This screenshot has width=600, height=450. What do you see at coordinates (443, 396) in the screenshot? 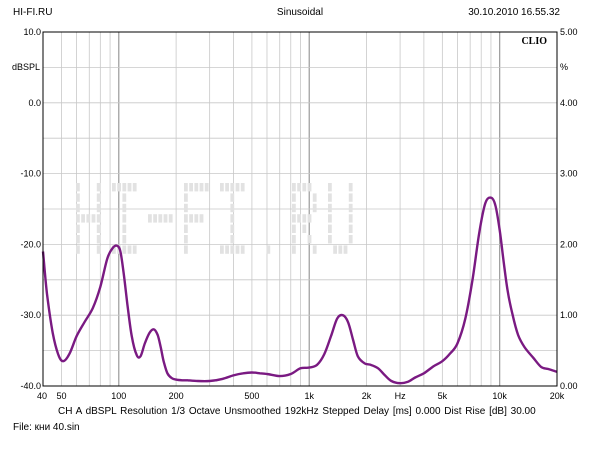
I see `x-axis-tick-label: 5k` at bounding box center [443, 396].